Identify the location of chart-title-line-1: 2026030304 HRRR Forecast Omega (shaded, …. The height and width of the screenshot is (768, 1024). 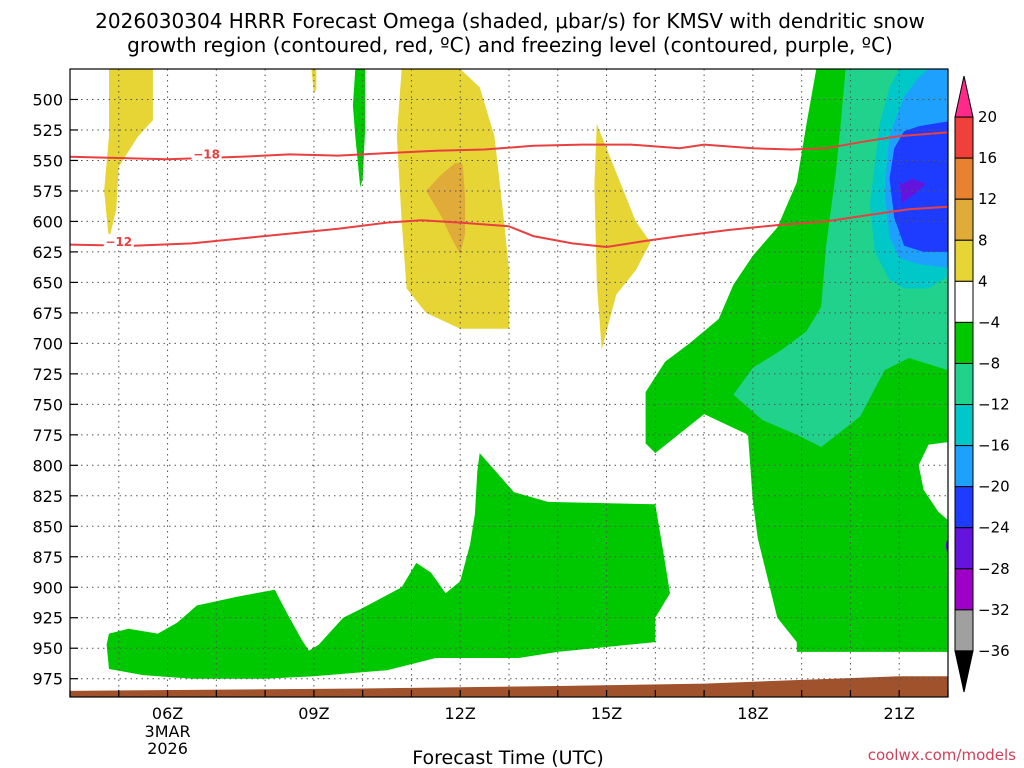
(510, 21).